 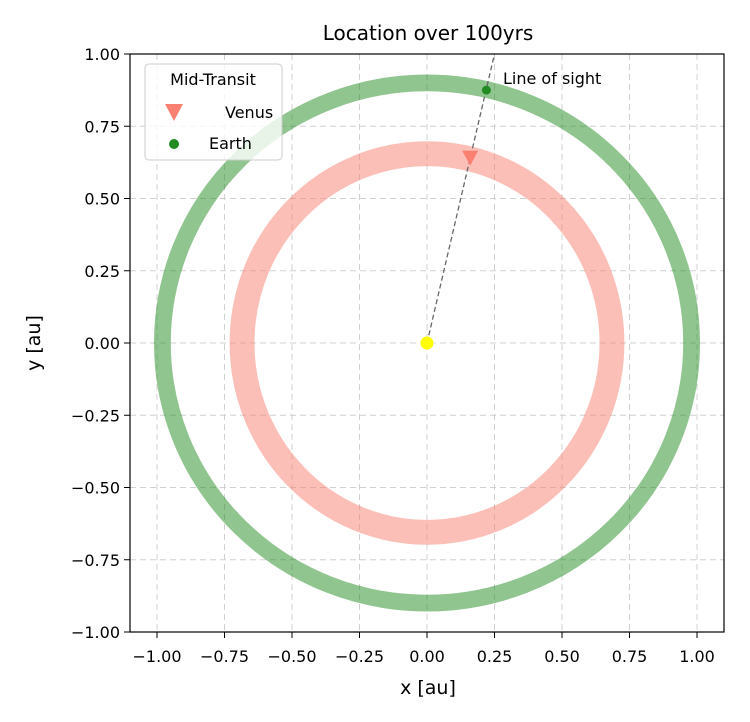 I want to click on legend-earth-marker, so click(x=174, y=144).